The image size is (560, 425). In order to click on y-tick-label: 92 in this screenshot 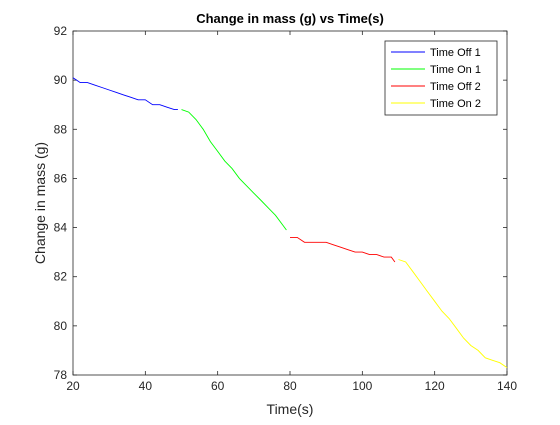, I will do `click(61, 31)`.